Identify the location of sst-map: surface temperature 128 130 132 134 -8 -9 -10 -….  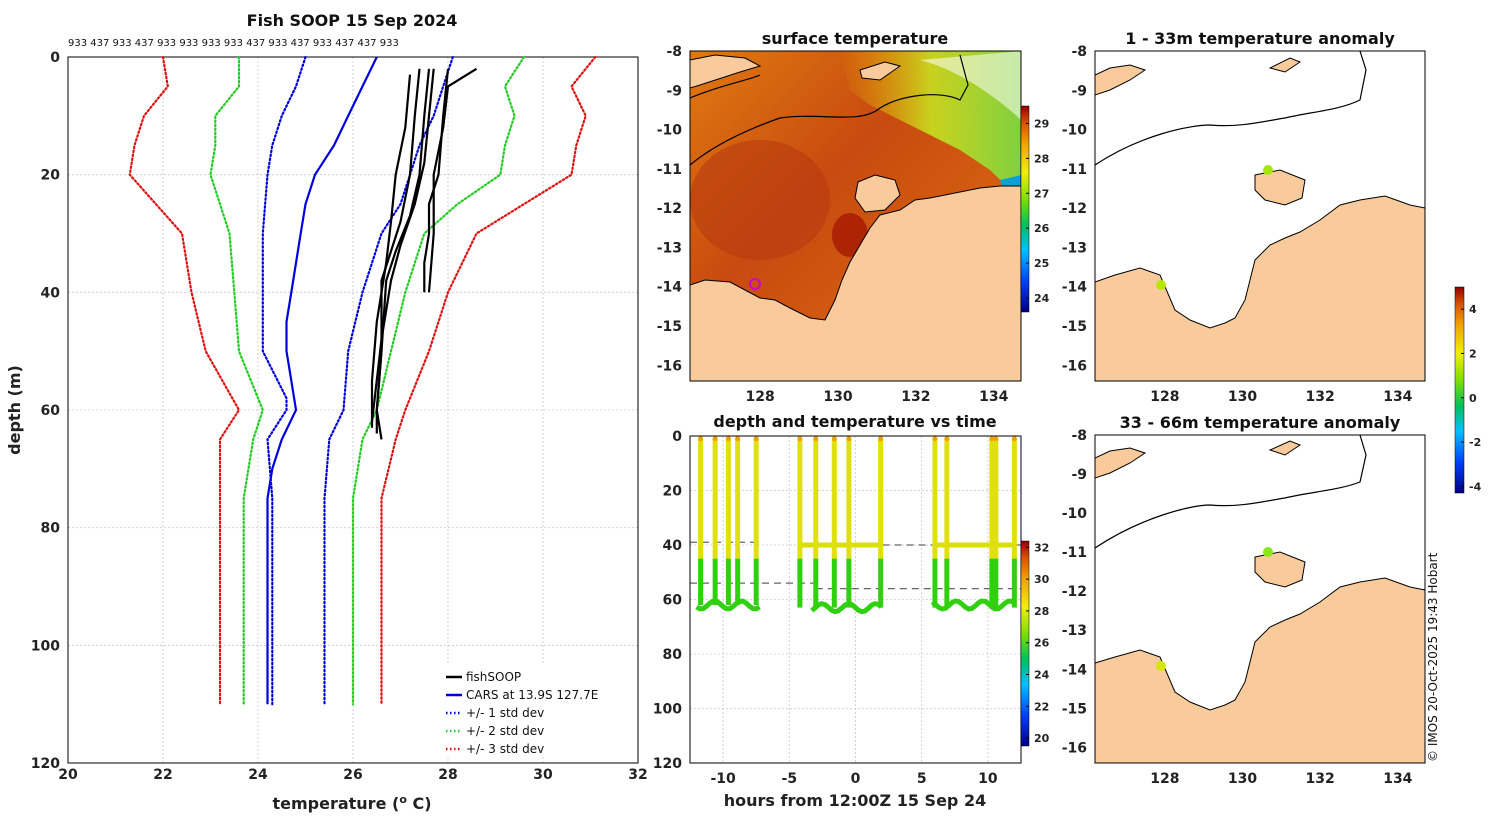
(853, 217).